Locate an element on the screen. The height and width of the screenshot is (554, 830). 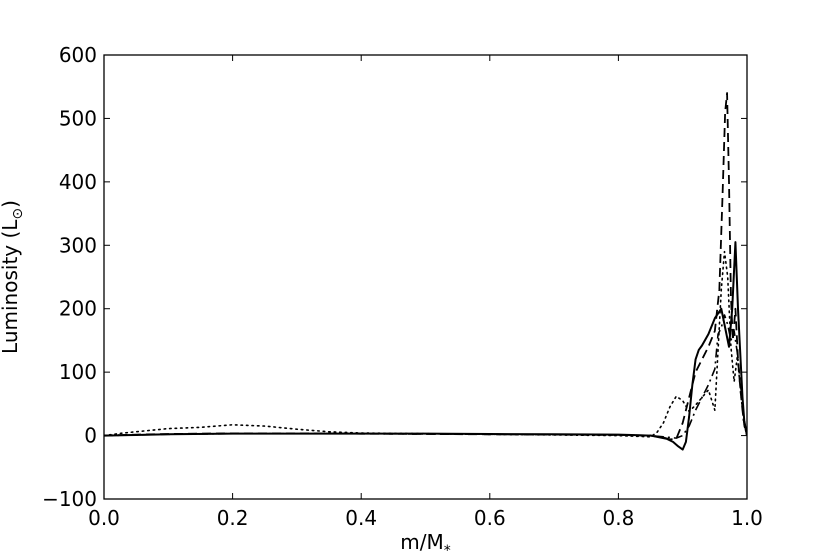
y-tick-label: 500 is located at coordinates (78, 118).